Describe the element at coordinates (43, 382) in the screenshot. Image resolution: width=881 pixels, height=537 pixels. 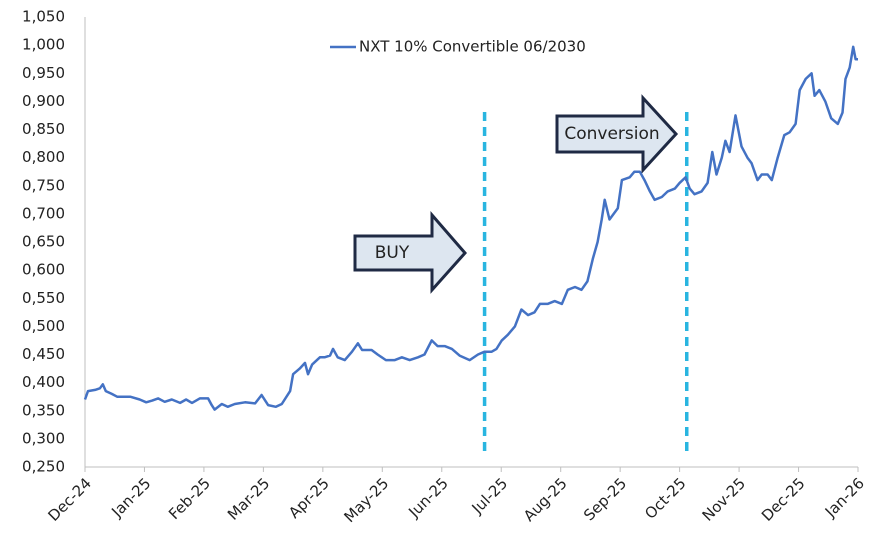
I see `y-tick-label: 0,400` at that location.